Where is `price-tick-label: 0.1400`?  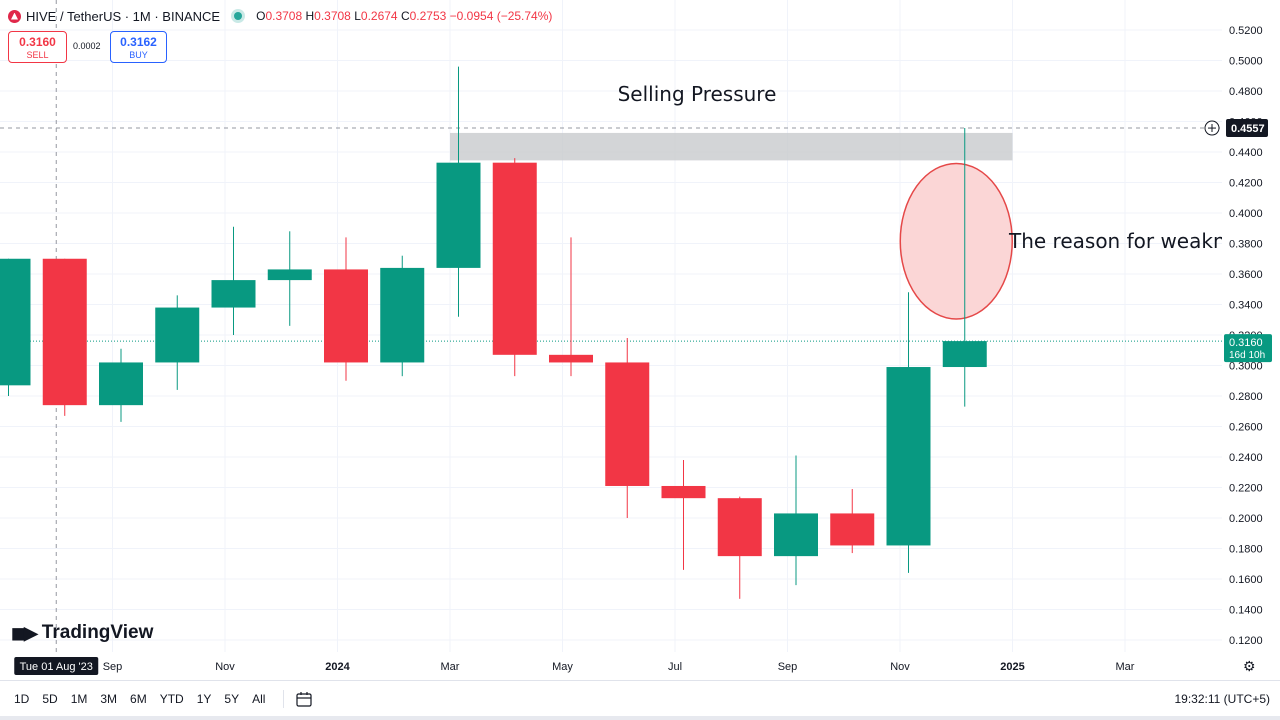
price-tick-label: 0.1400 is located at coordinates (1246, 611).